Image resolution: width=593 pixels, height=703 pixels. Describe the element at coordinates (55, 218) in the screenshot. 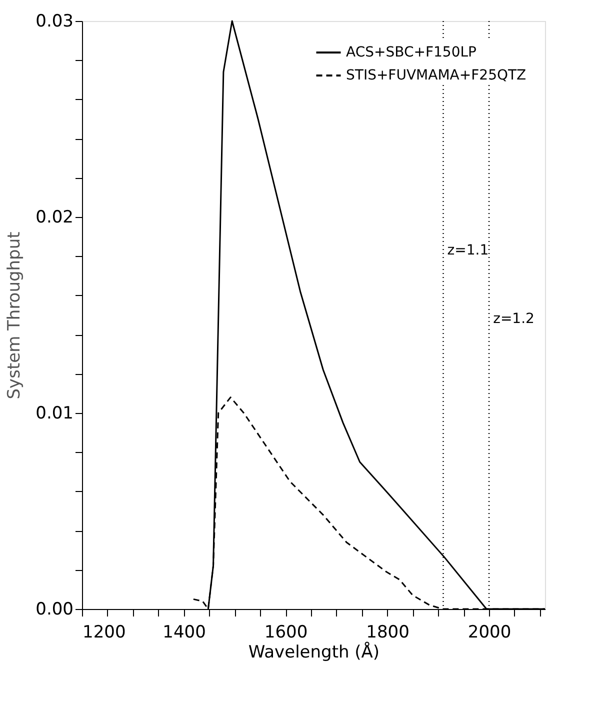

I see `y-tick-label: 0.02` at that location.